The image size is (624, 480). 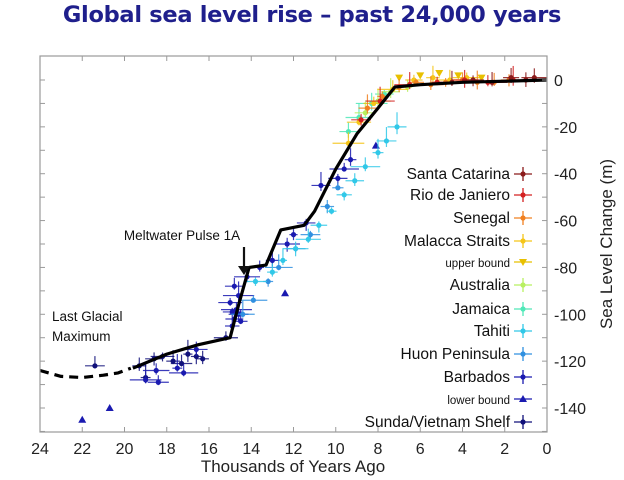 I want to click on x-tick-label: 20, so click(x=125, y=449).